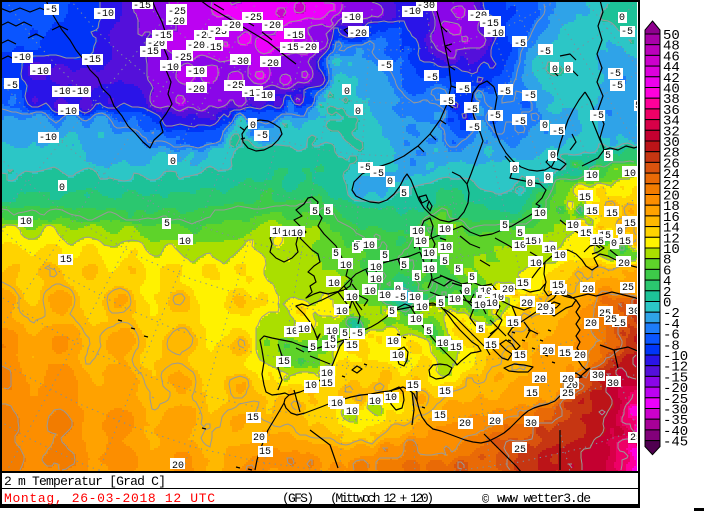 Image resolution: width=704 pixels, height=518 pixels. I want to click on svg-text: 2 m Temperatur [Grad C], so click(85, 481).